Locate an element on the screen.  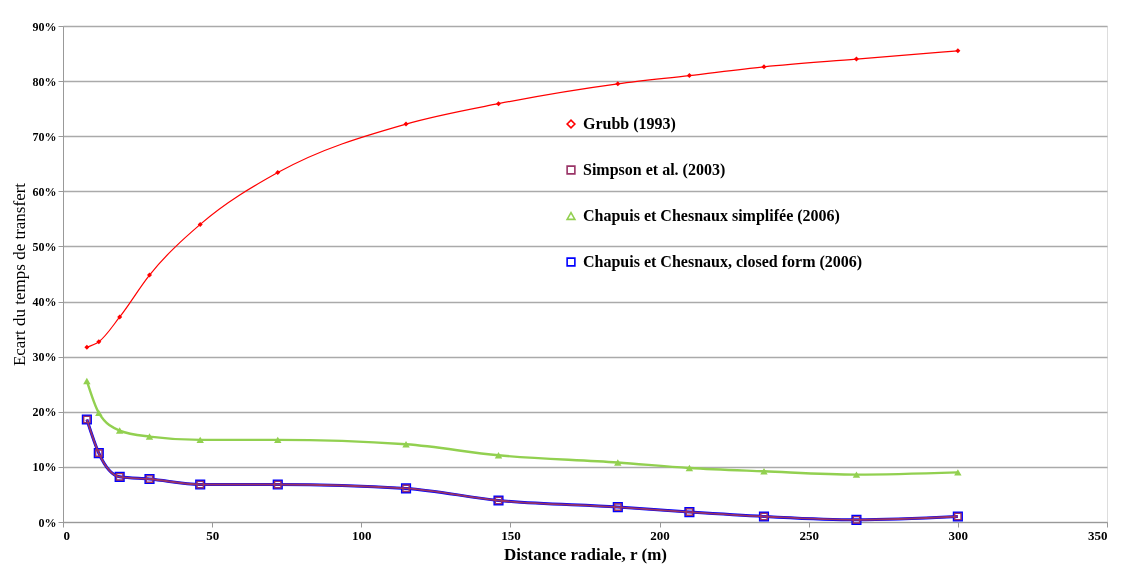
y-tick-label: 80% is located at coordinates (44, 81).